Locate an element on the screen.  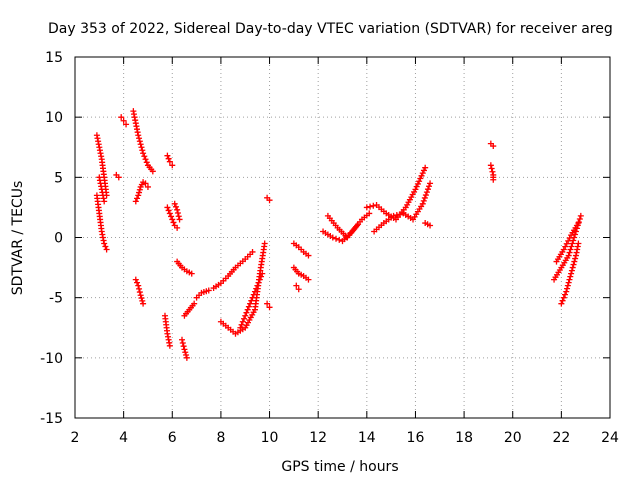
x-tick-label: 14 is located at coordinates (367, 438).